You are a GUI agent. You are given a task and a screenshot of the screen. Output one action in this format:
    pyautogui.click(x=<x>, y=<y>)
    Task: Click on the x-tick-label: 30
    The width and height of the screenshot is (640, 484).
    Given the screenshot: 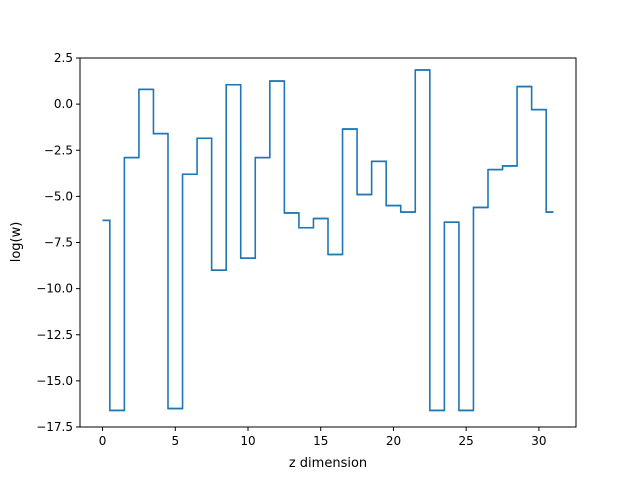 What is the action you would take?
    pyautogui.click(x=538, y=441)
    